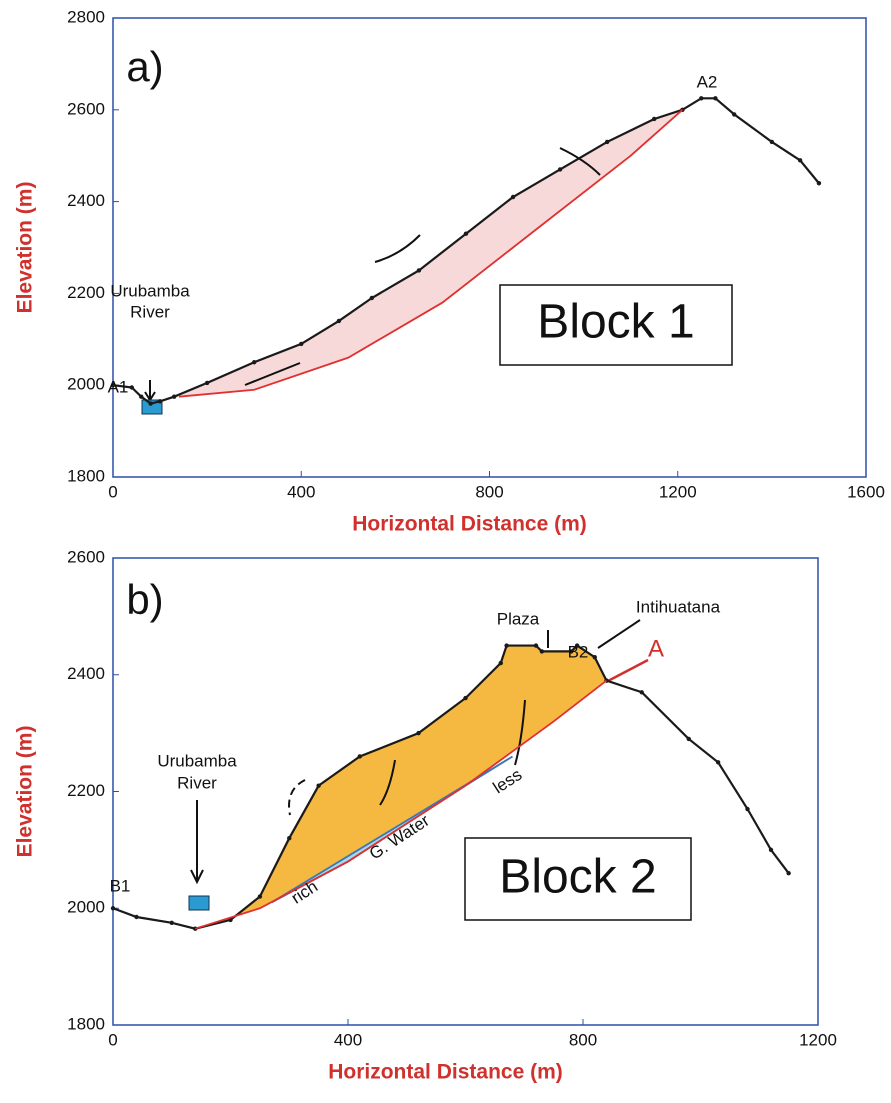  I want to click on annotation: Block 2, so click(577, 877).